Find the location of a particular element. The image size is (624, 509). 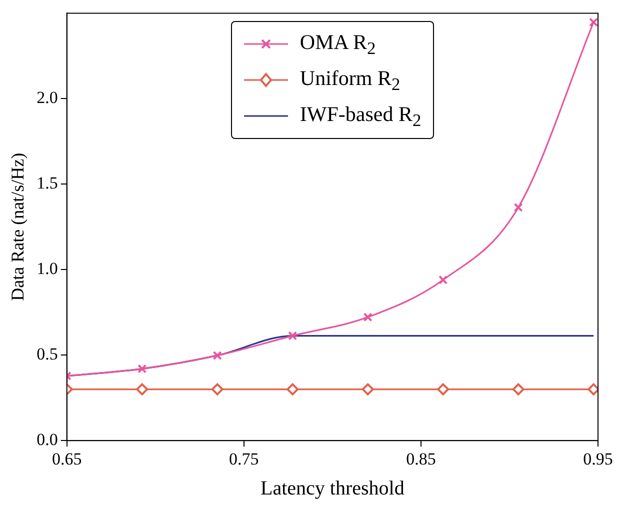

y-axis-title: Data Rate (nat/s/Hz) is located at coordinates (18, 226).